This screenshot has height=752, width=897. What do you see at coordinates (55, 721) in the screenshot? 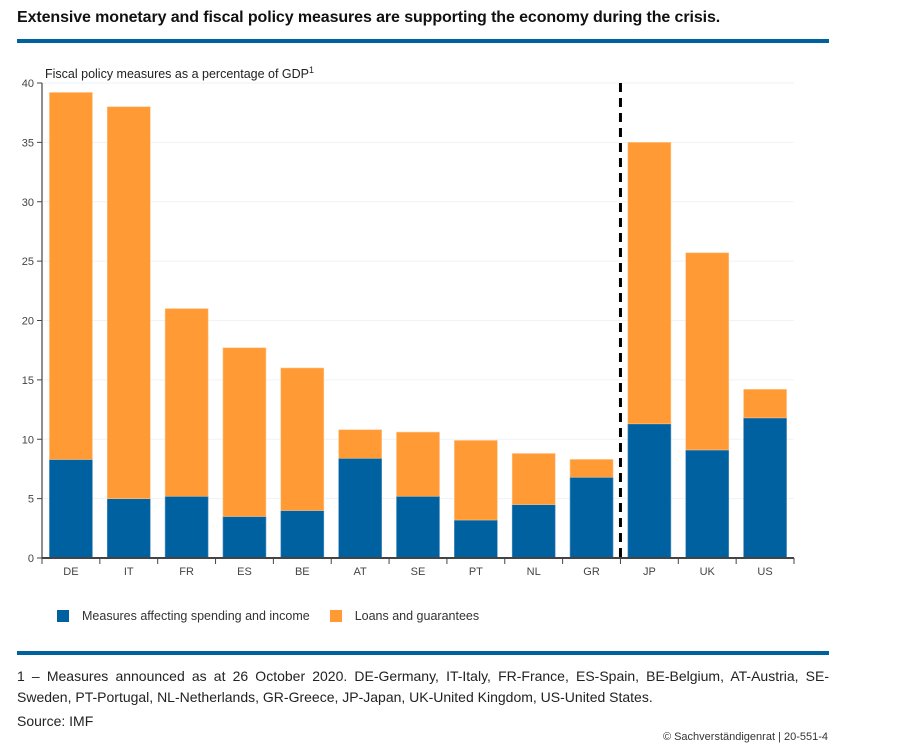
I see `source-note: Source: IMF` at bounding box center [55, 721].